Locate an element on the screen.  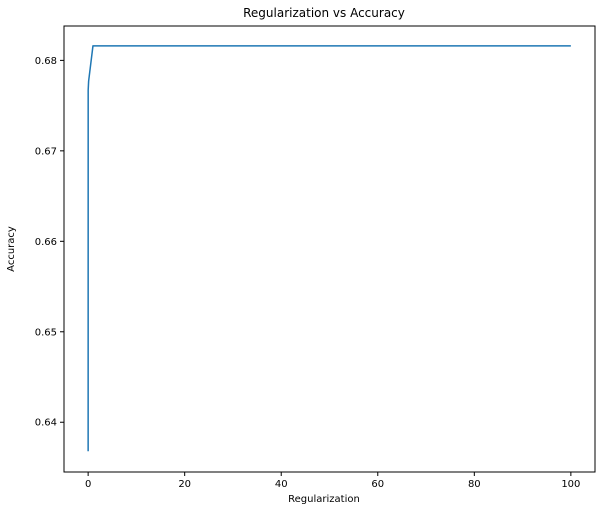
y-axis-ticks: 0.64 0.65 0.66 0.67 0.68 is located at coordinates (49, 242).